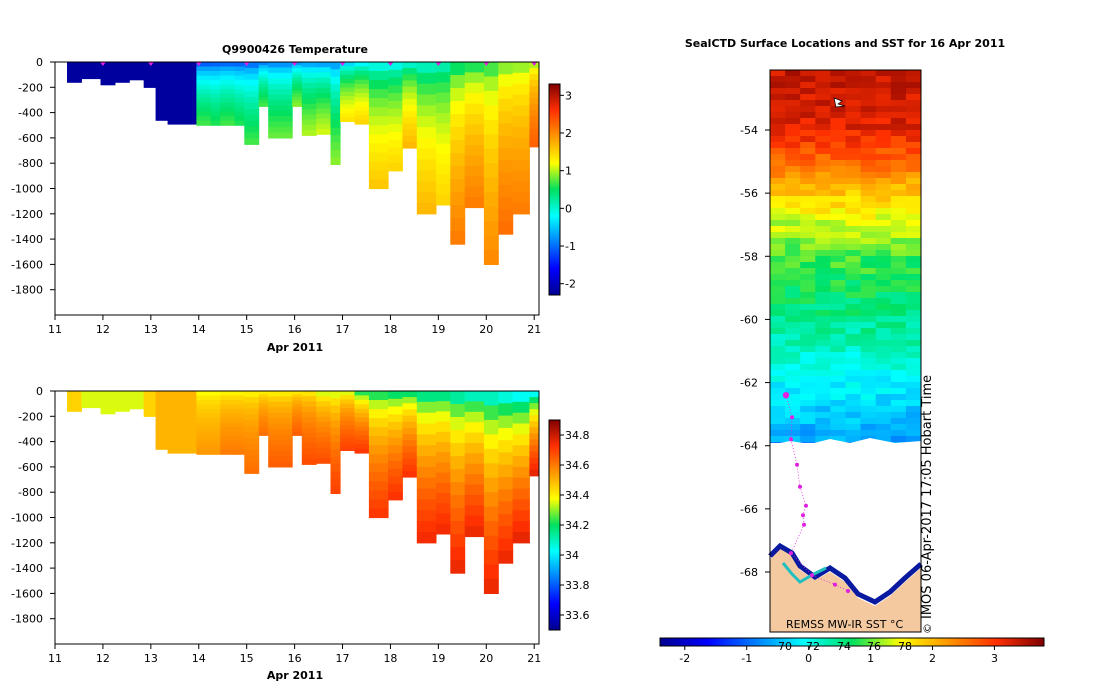 The height and width of the screenshot is (700, 1099). I want to click on sst-colorbar-tick-label: -1, so click(746, 658).